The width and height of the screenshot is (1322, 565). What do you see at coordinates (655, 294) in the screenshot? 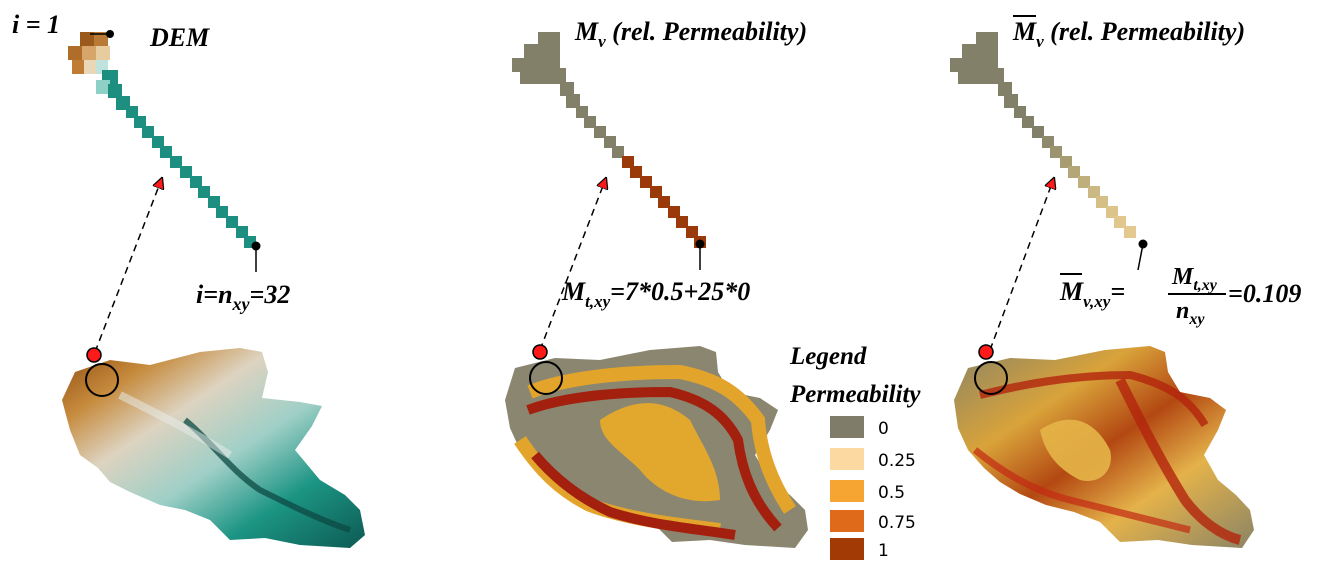
I see `mv-formula: Mt,xy=7*0.5+25*0` at bounding box center [655, 294].